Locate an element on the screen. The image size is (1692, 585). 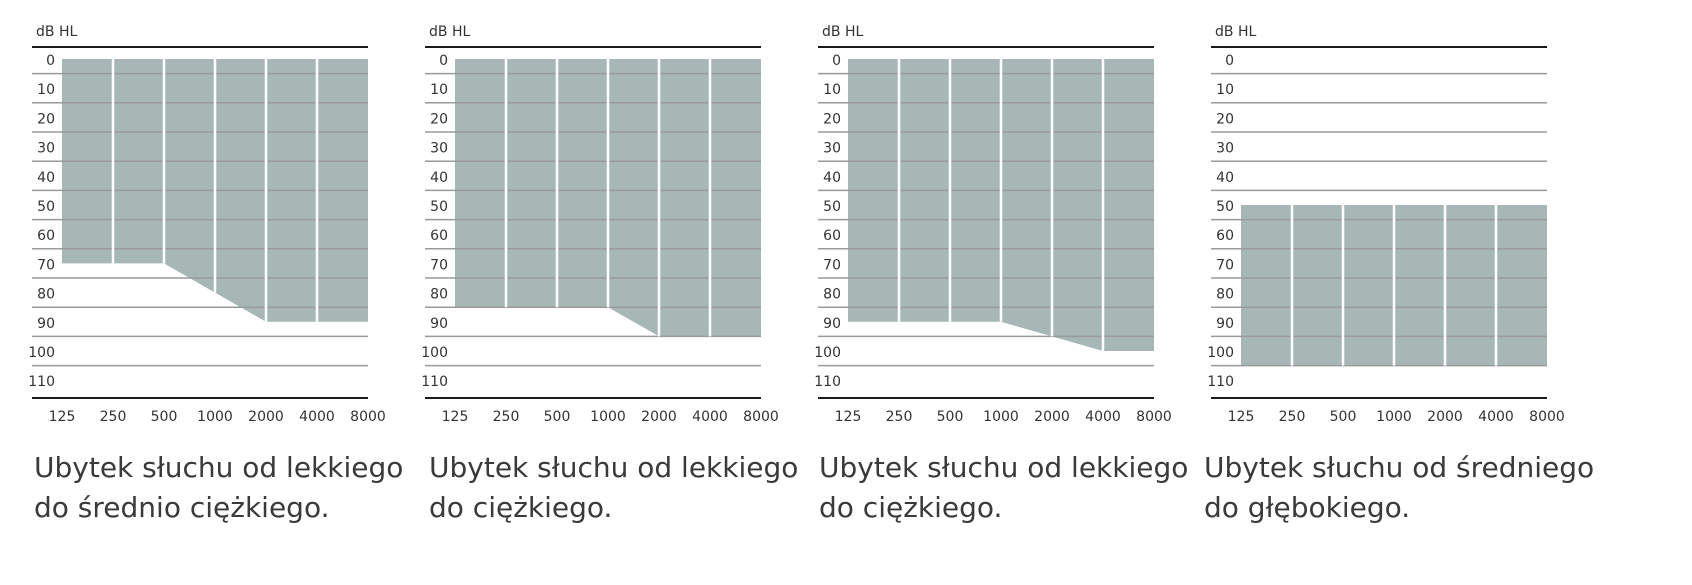
caption-line-2: do głębokiego. is located at coordinates (1307, 507).